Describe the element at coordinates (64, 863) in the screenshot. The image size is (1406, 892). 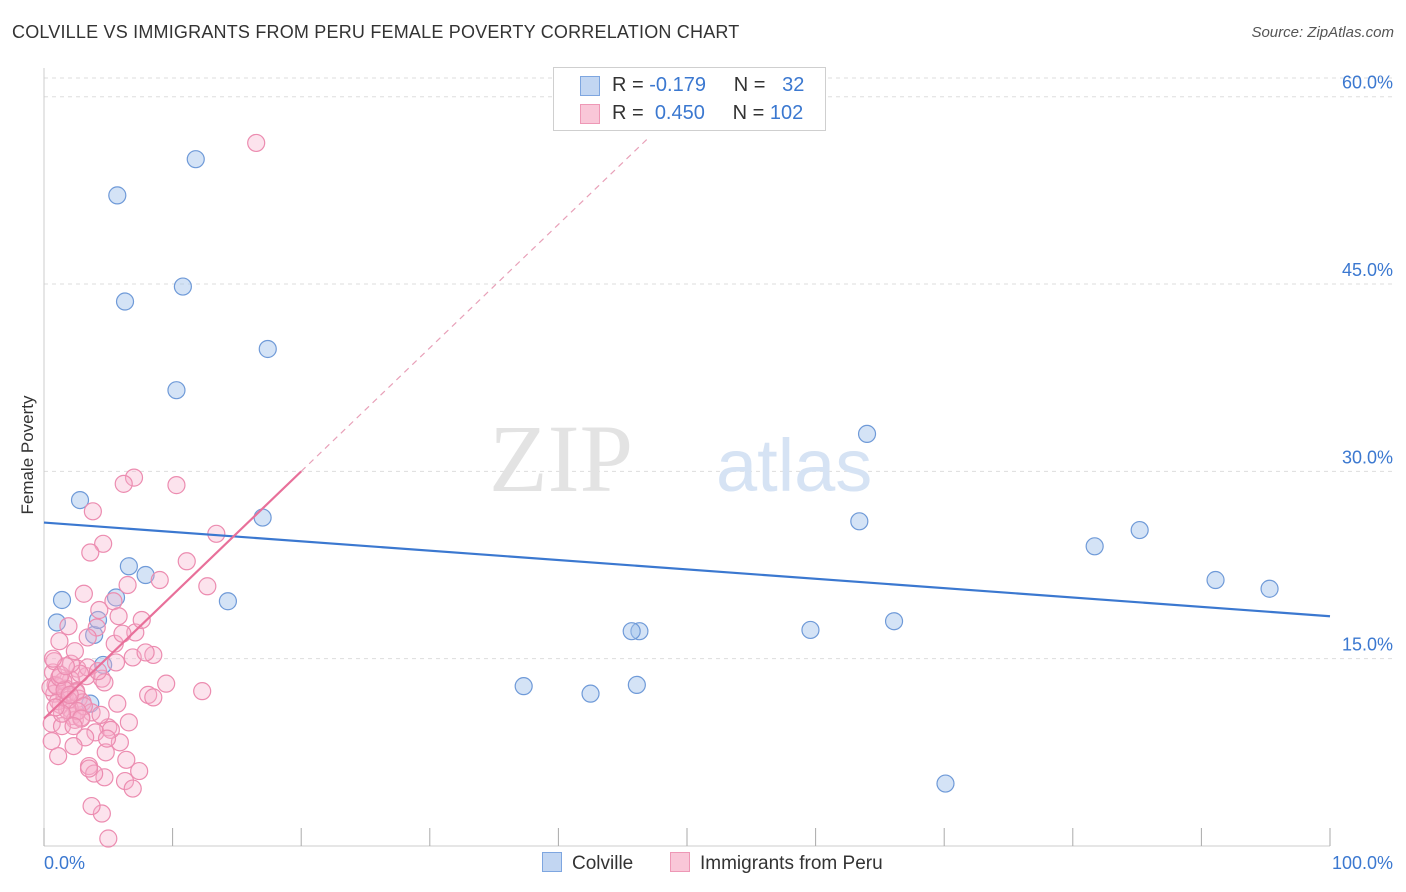
I see `x-tick-label: 0.0%` at that location.